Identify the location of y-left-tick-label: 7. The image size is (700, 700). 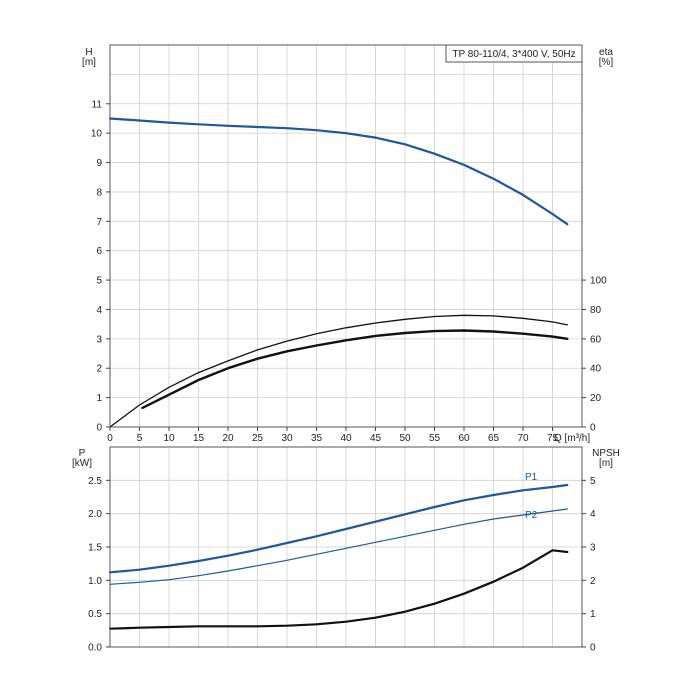
(99, 222).